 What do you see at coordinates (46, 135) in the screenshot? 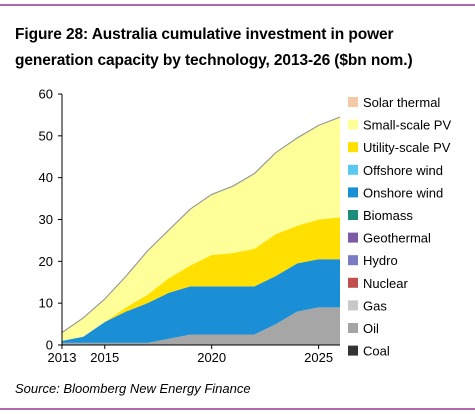
I see `y-tick-label: 50` at bounding box center [46, 135].